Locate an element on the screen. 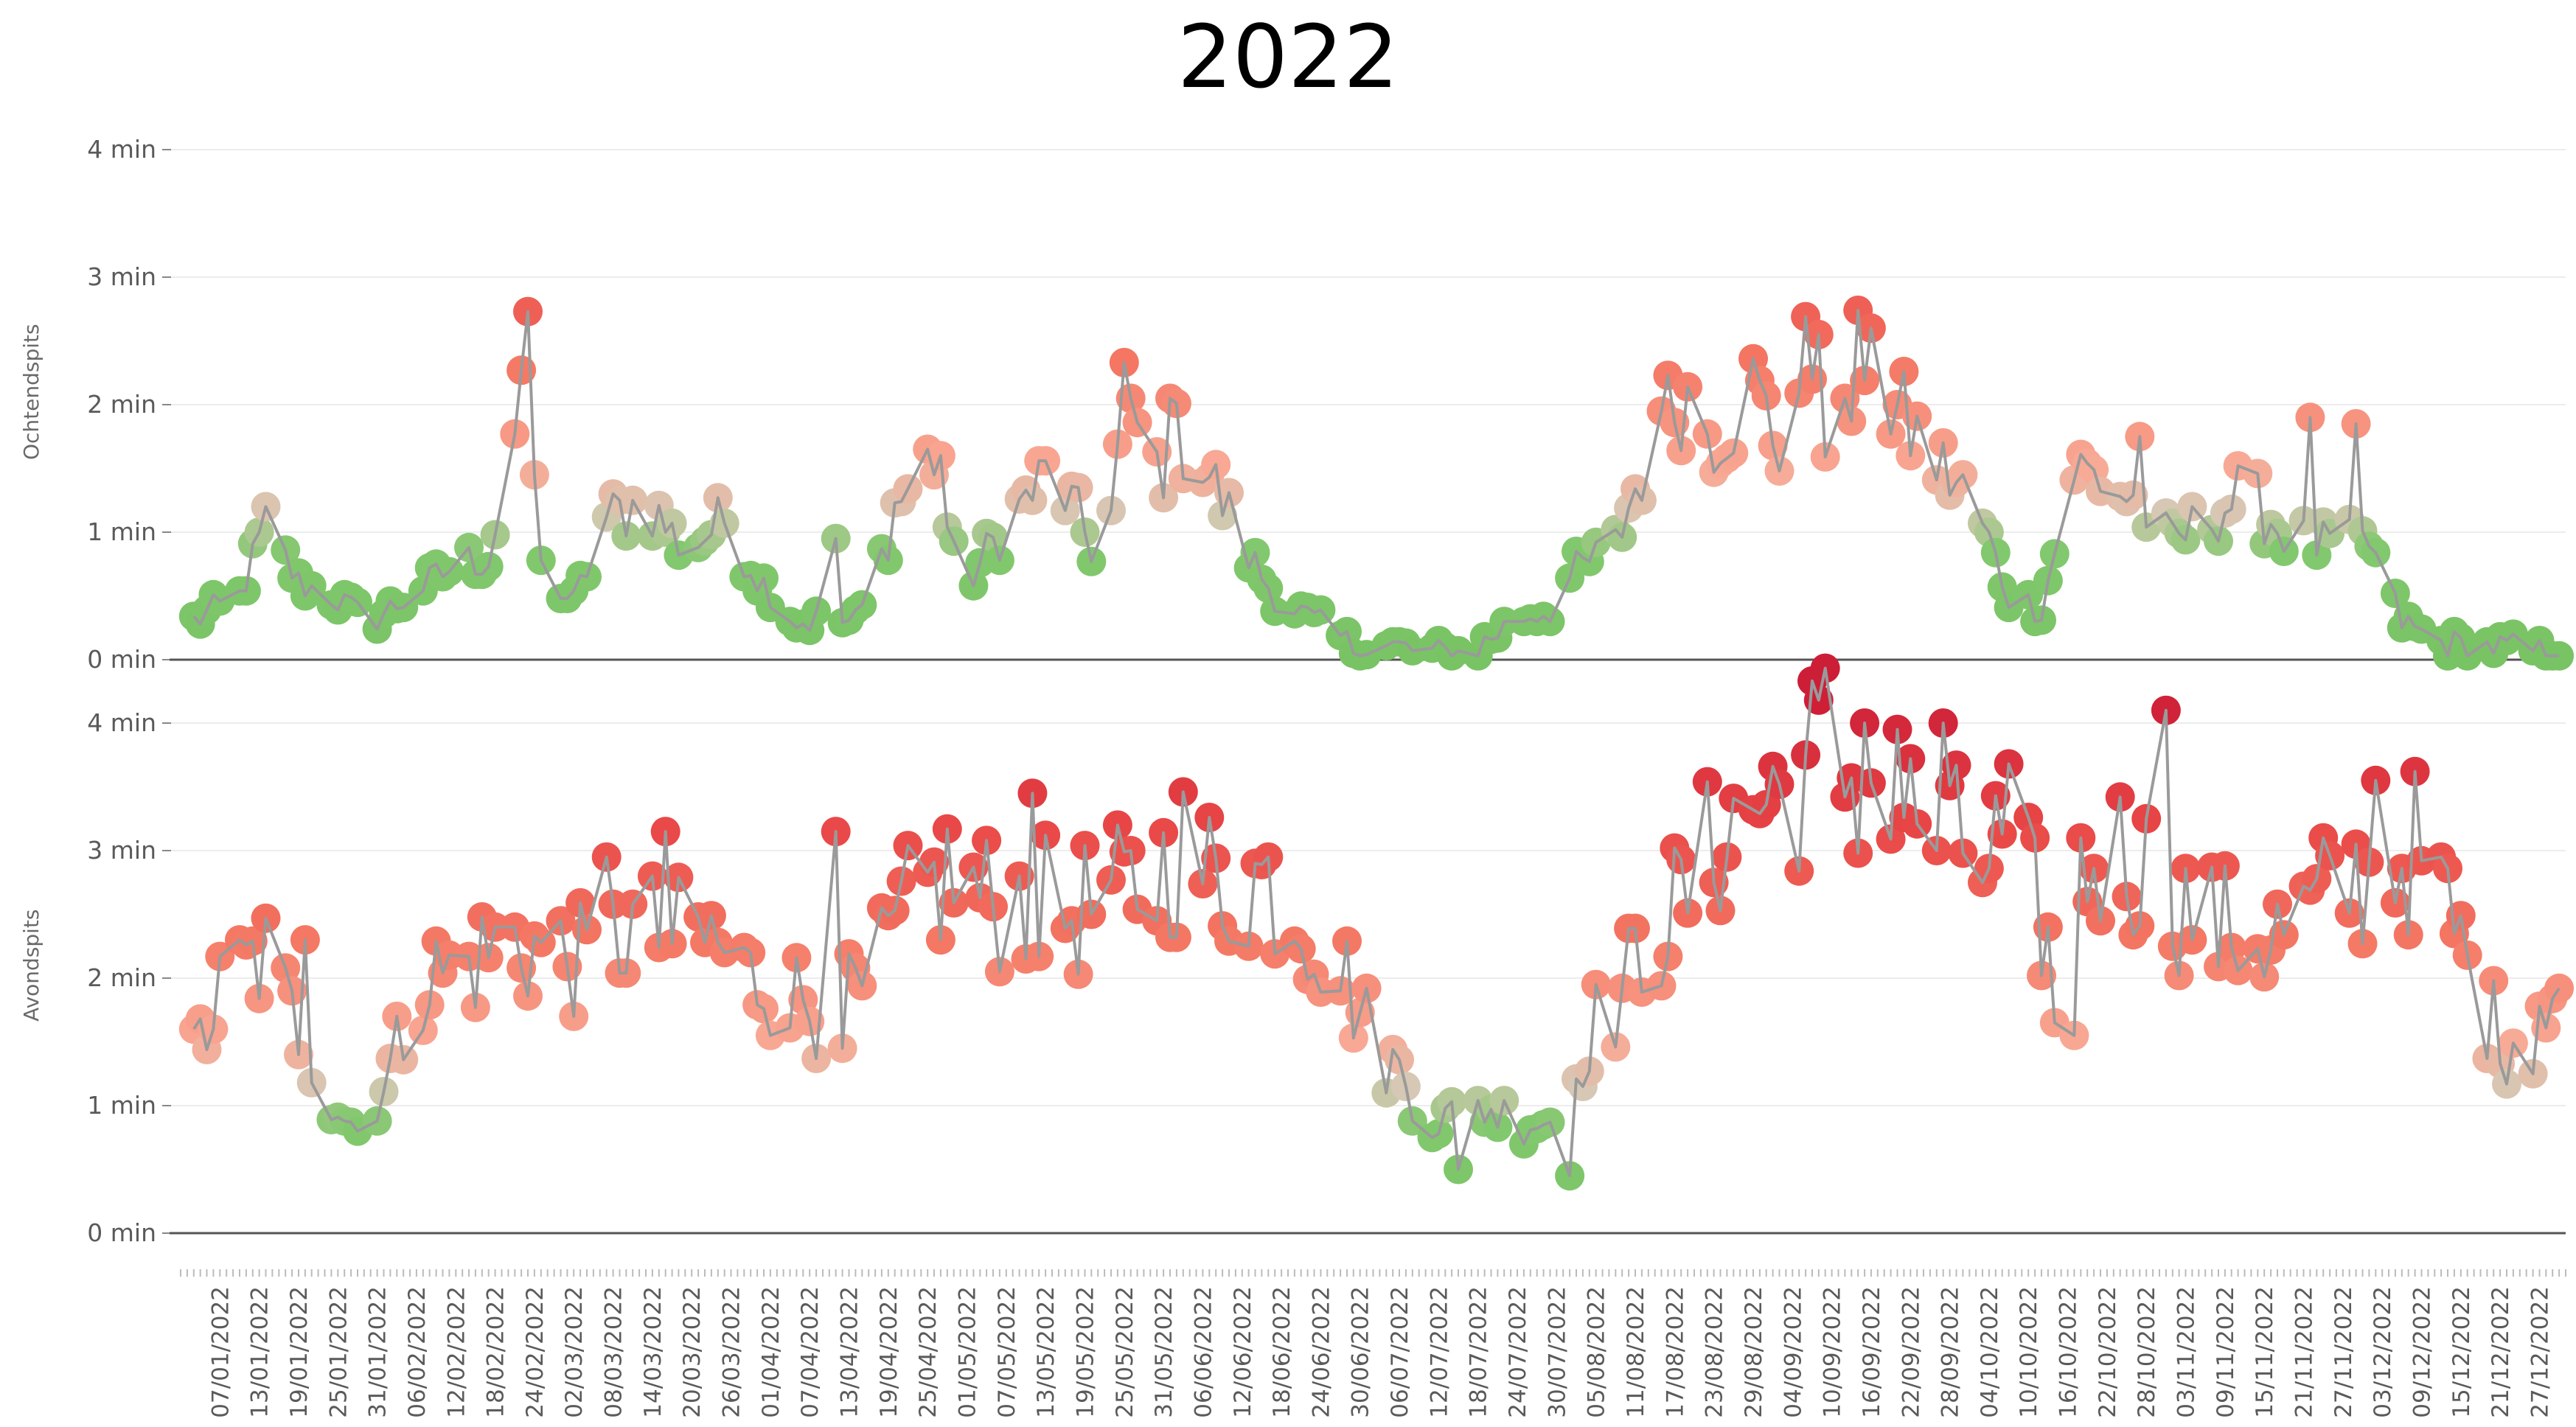  x-tick-label: 07/05/2022 is located at coordinates (1007, 1352).